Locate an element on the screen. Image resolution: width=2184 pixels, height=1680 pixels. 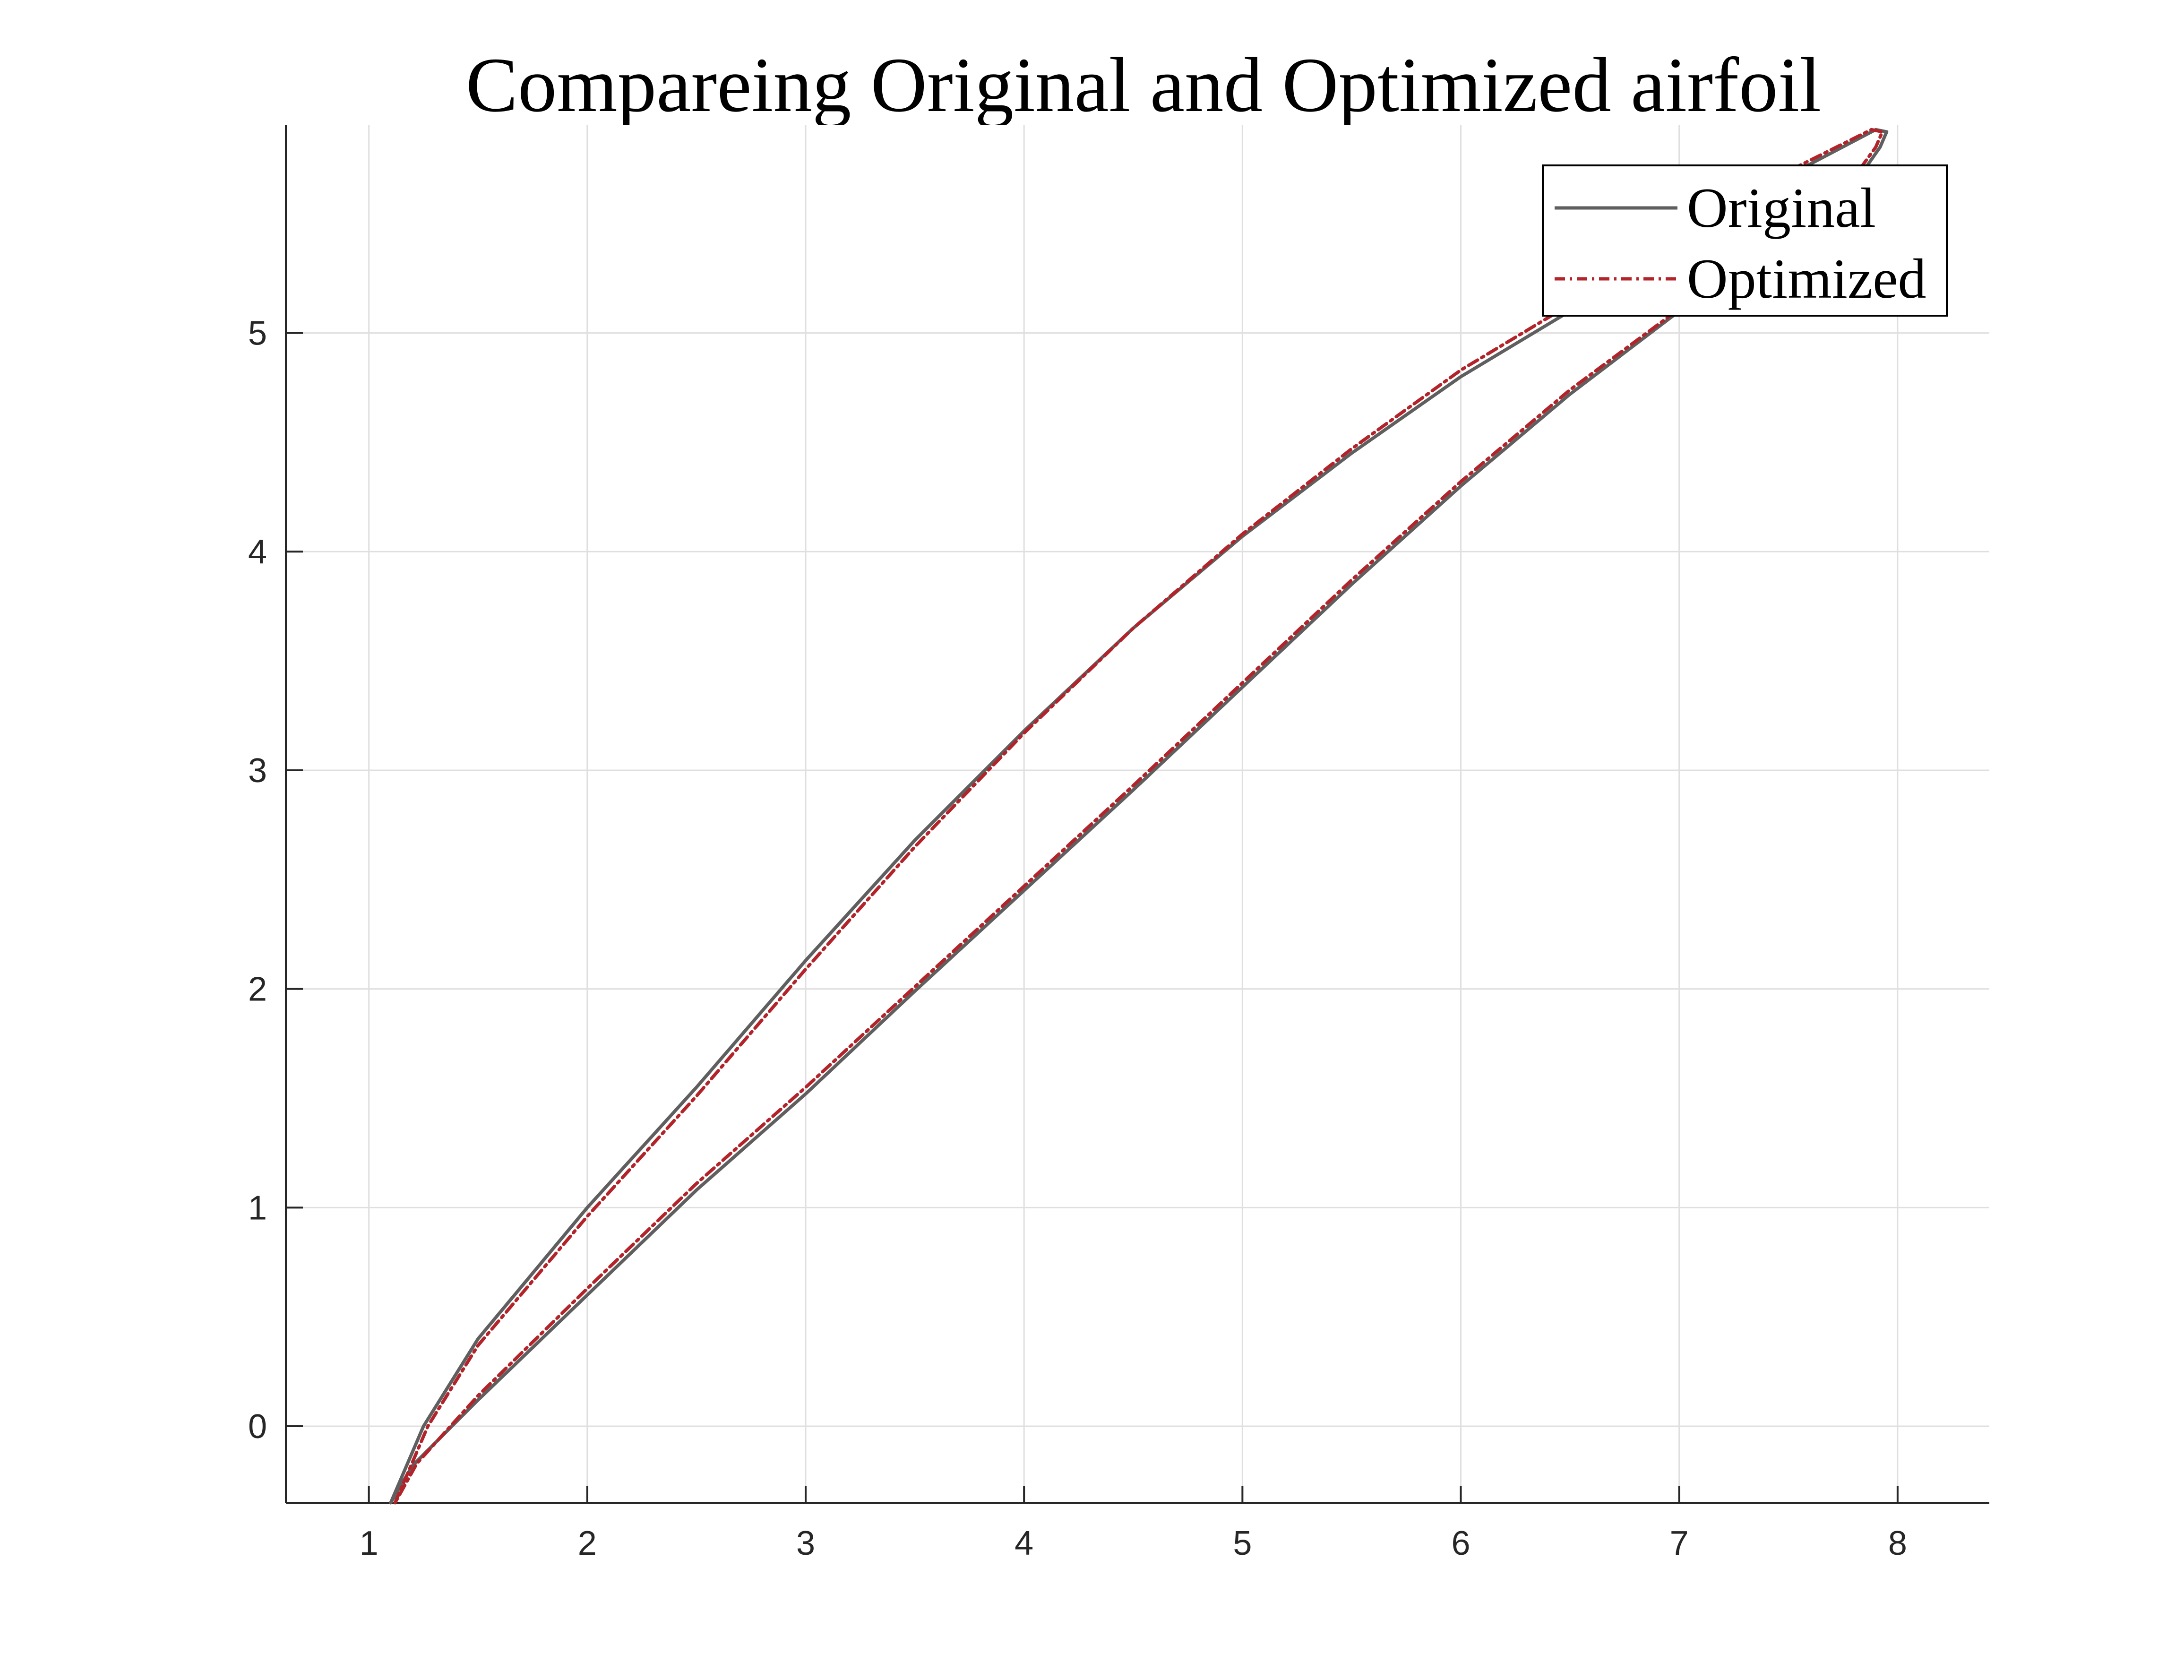
legend-box is located at coordinates (1745, 240).